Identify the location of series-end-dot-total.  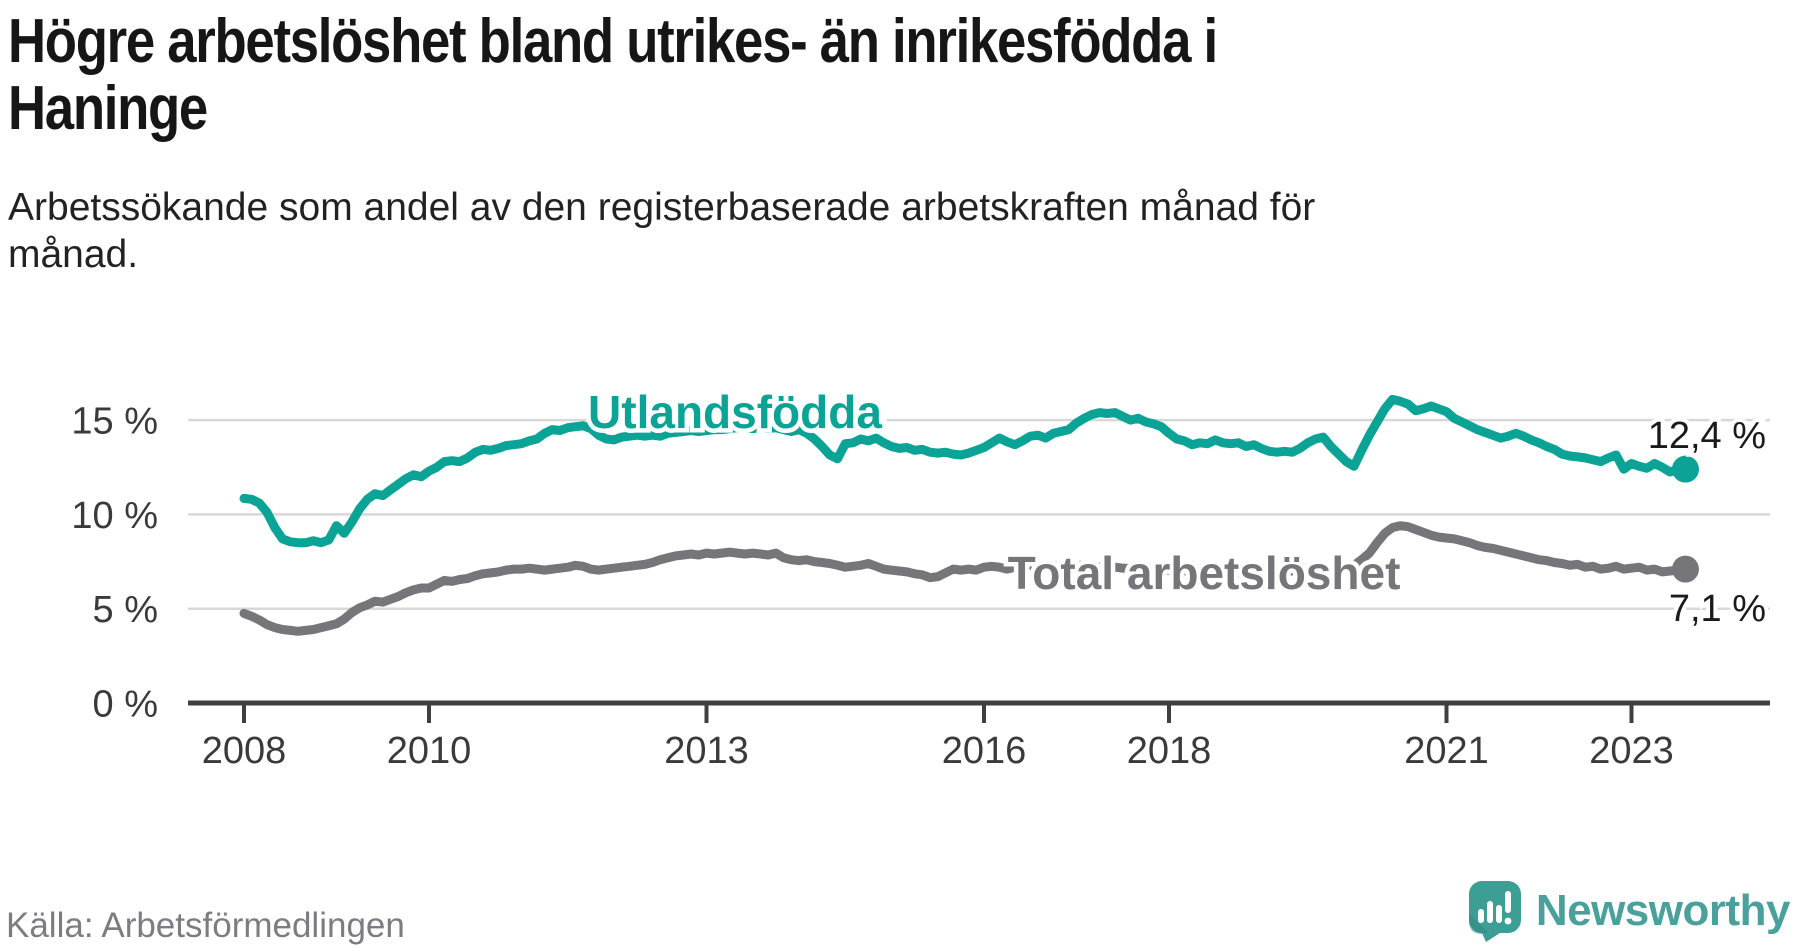
(1685, 569).